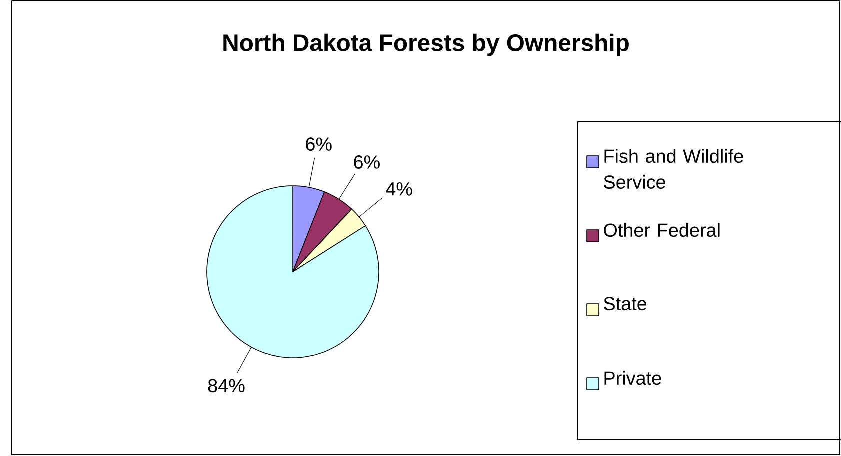 The width and height of the screenshot is (841, 456). What do you see at coordinates (226, 386) in the screenshot?
I see `data-label: 84%` at bounding box center [226, 386].